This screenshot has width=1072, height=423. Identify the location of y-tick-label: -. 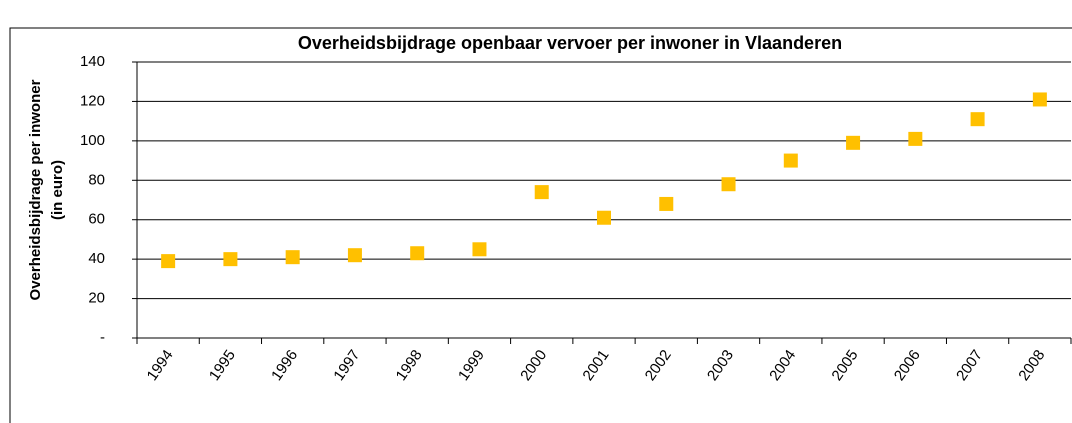
(102, 337).